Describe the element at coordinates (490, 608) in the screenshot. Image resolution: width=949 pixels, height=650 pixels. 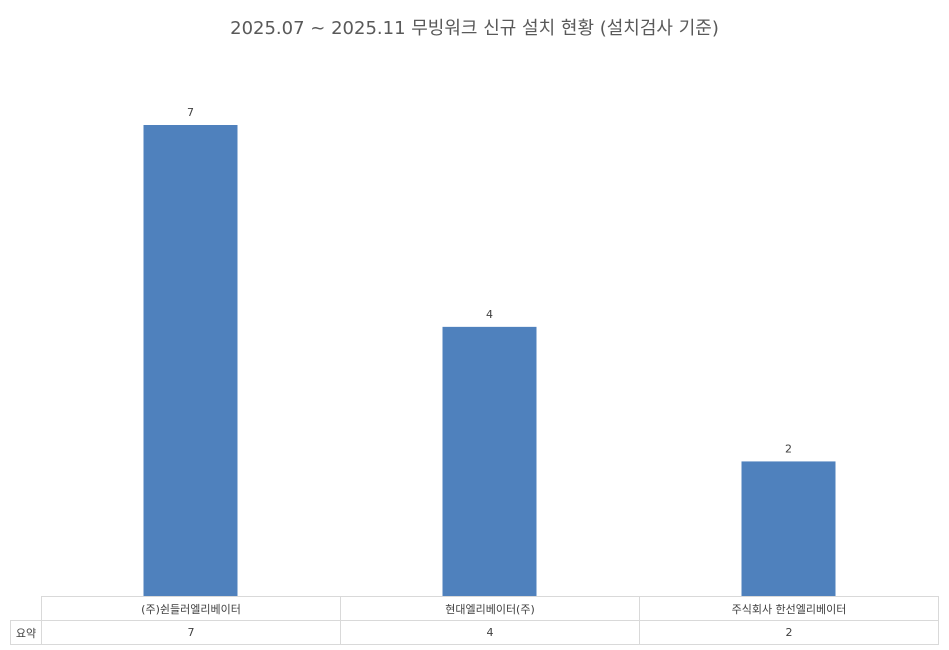
I see `category-label: 현대엘리베이터(주)` at that location.